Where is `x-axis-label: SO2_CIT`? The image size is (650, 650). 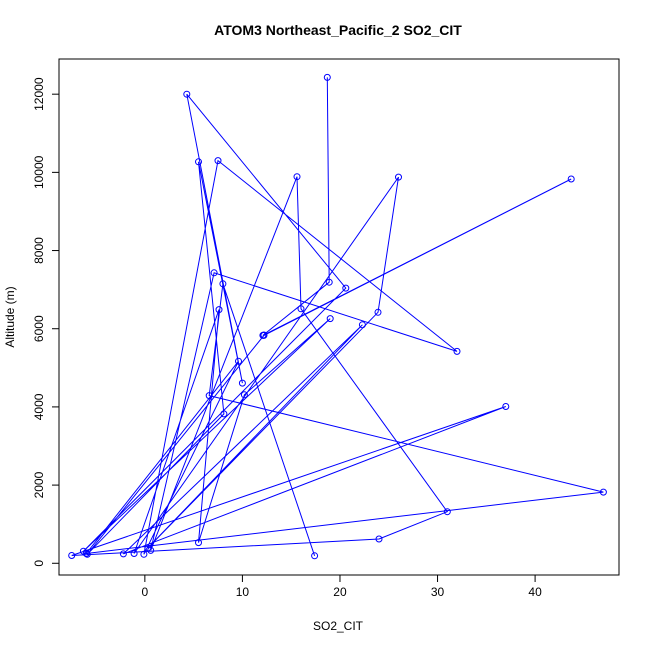
x-axis-label: SO2_CIT is located at coordinates (338, 626).